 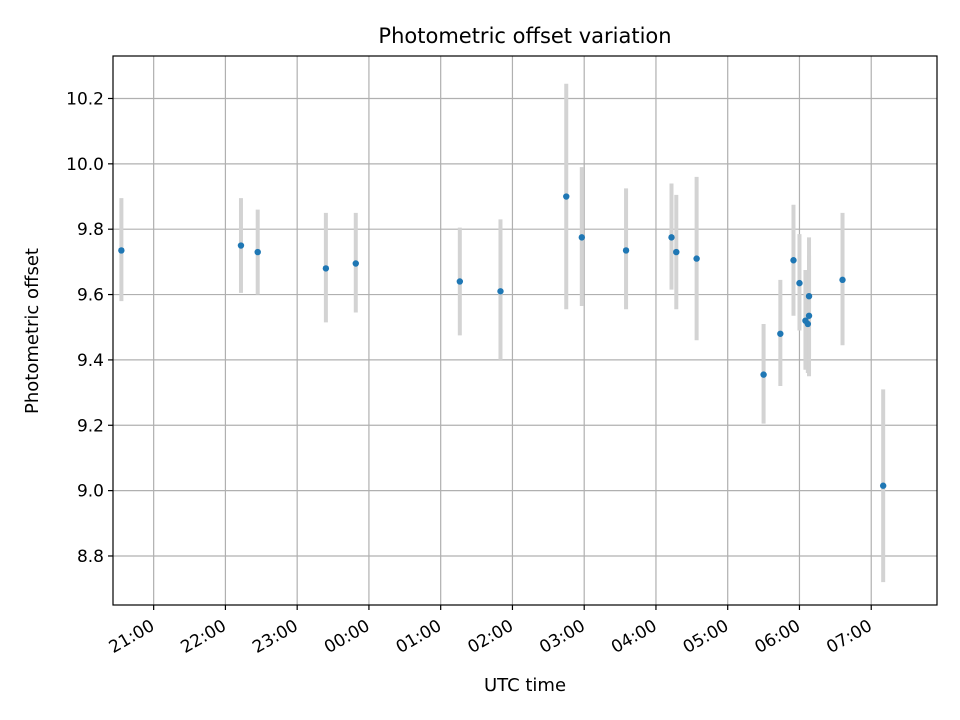 What do you see at coordinates (85, 165) in the screenshot?
I see `y-tick-label: 10.0` at bounding box center [85, 165].